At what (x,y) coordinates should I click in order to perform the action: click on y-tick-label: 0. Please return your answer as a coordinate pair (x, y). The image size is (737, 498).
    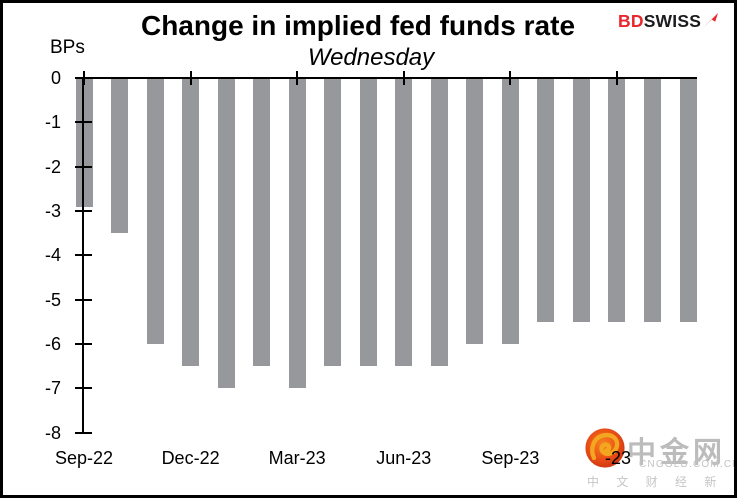
    Looking at the image, I should click on (55, 78).